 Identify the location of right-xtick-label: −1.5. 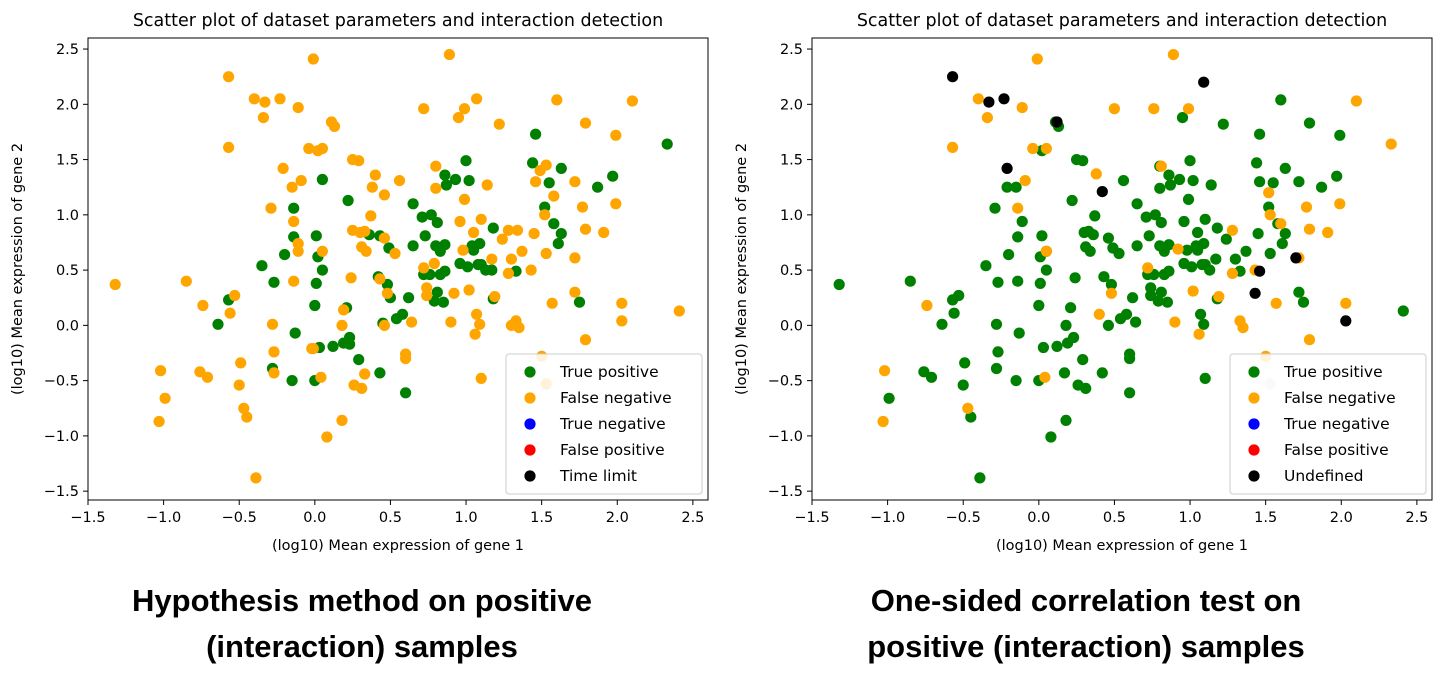
(811, 518).